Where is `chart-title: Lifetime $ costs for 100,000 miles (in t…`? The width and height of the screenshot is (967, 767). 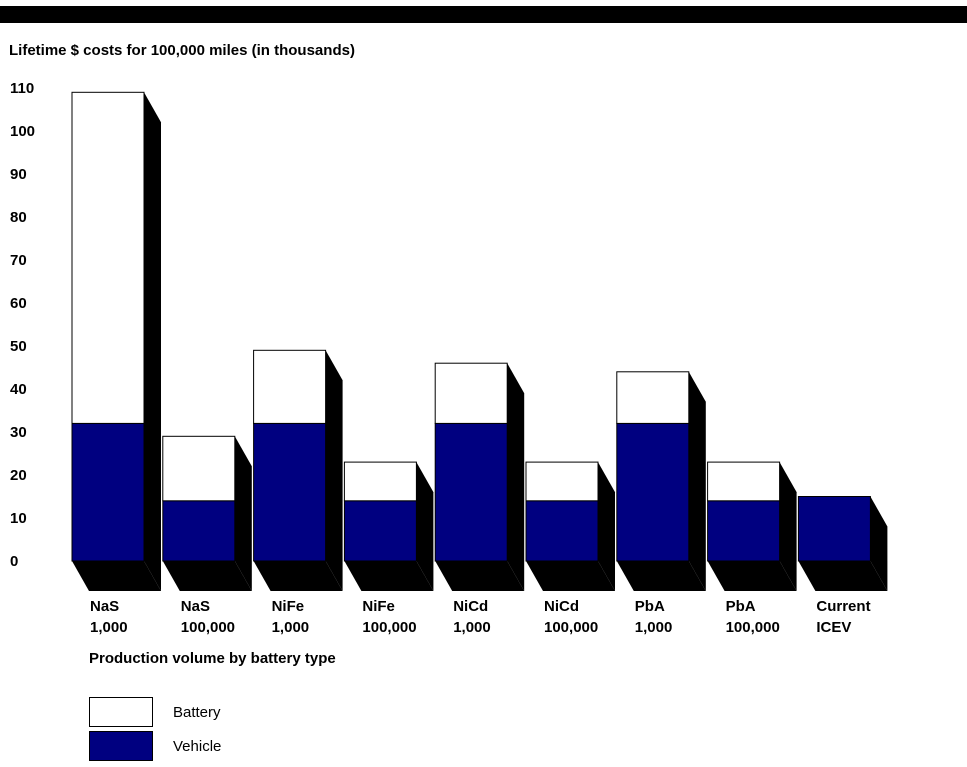
chart-title: Lifetime $ costs for 100,000 miles (in t… is located at coordinates (182, 50).